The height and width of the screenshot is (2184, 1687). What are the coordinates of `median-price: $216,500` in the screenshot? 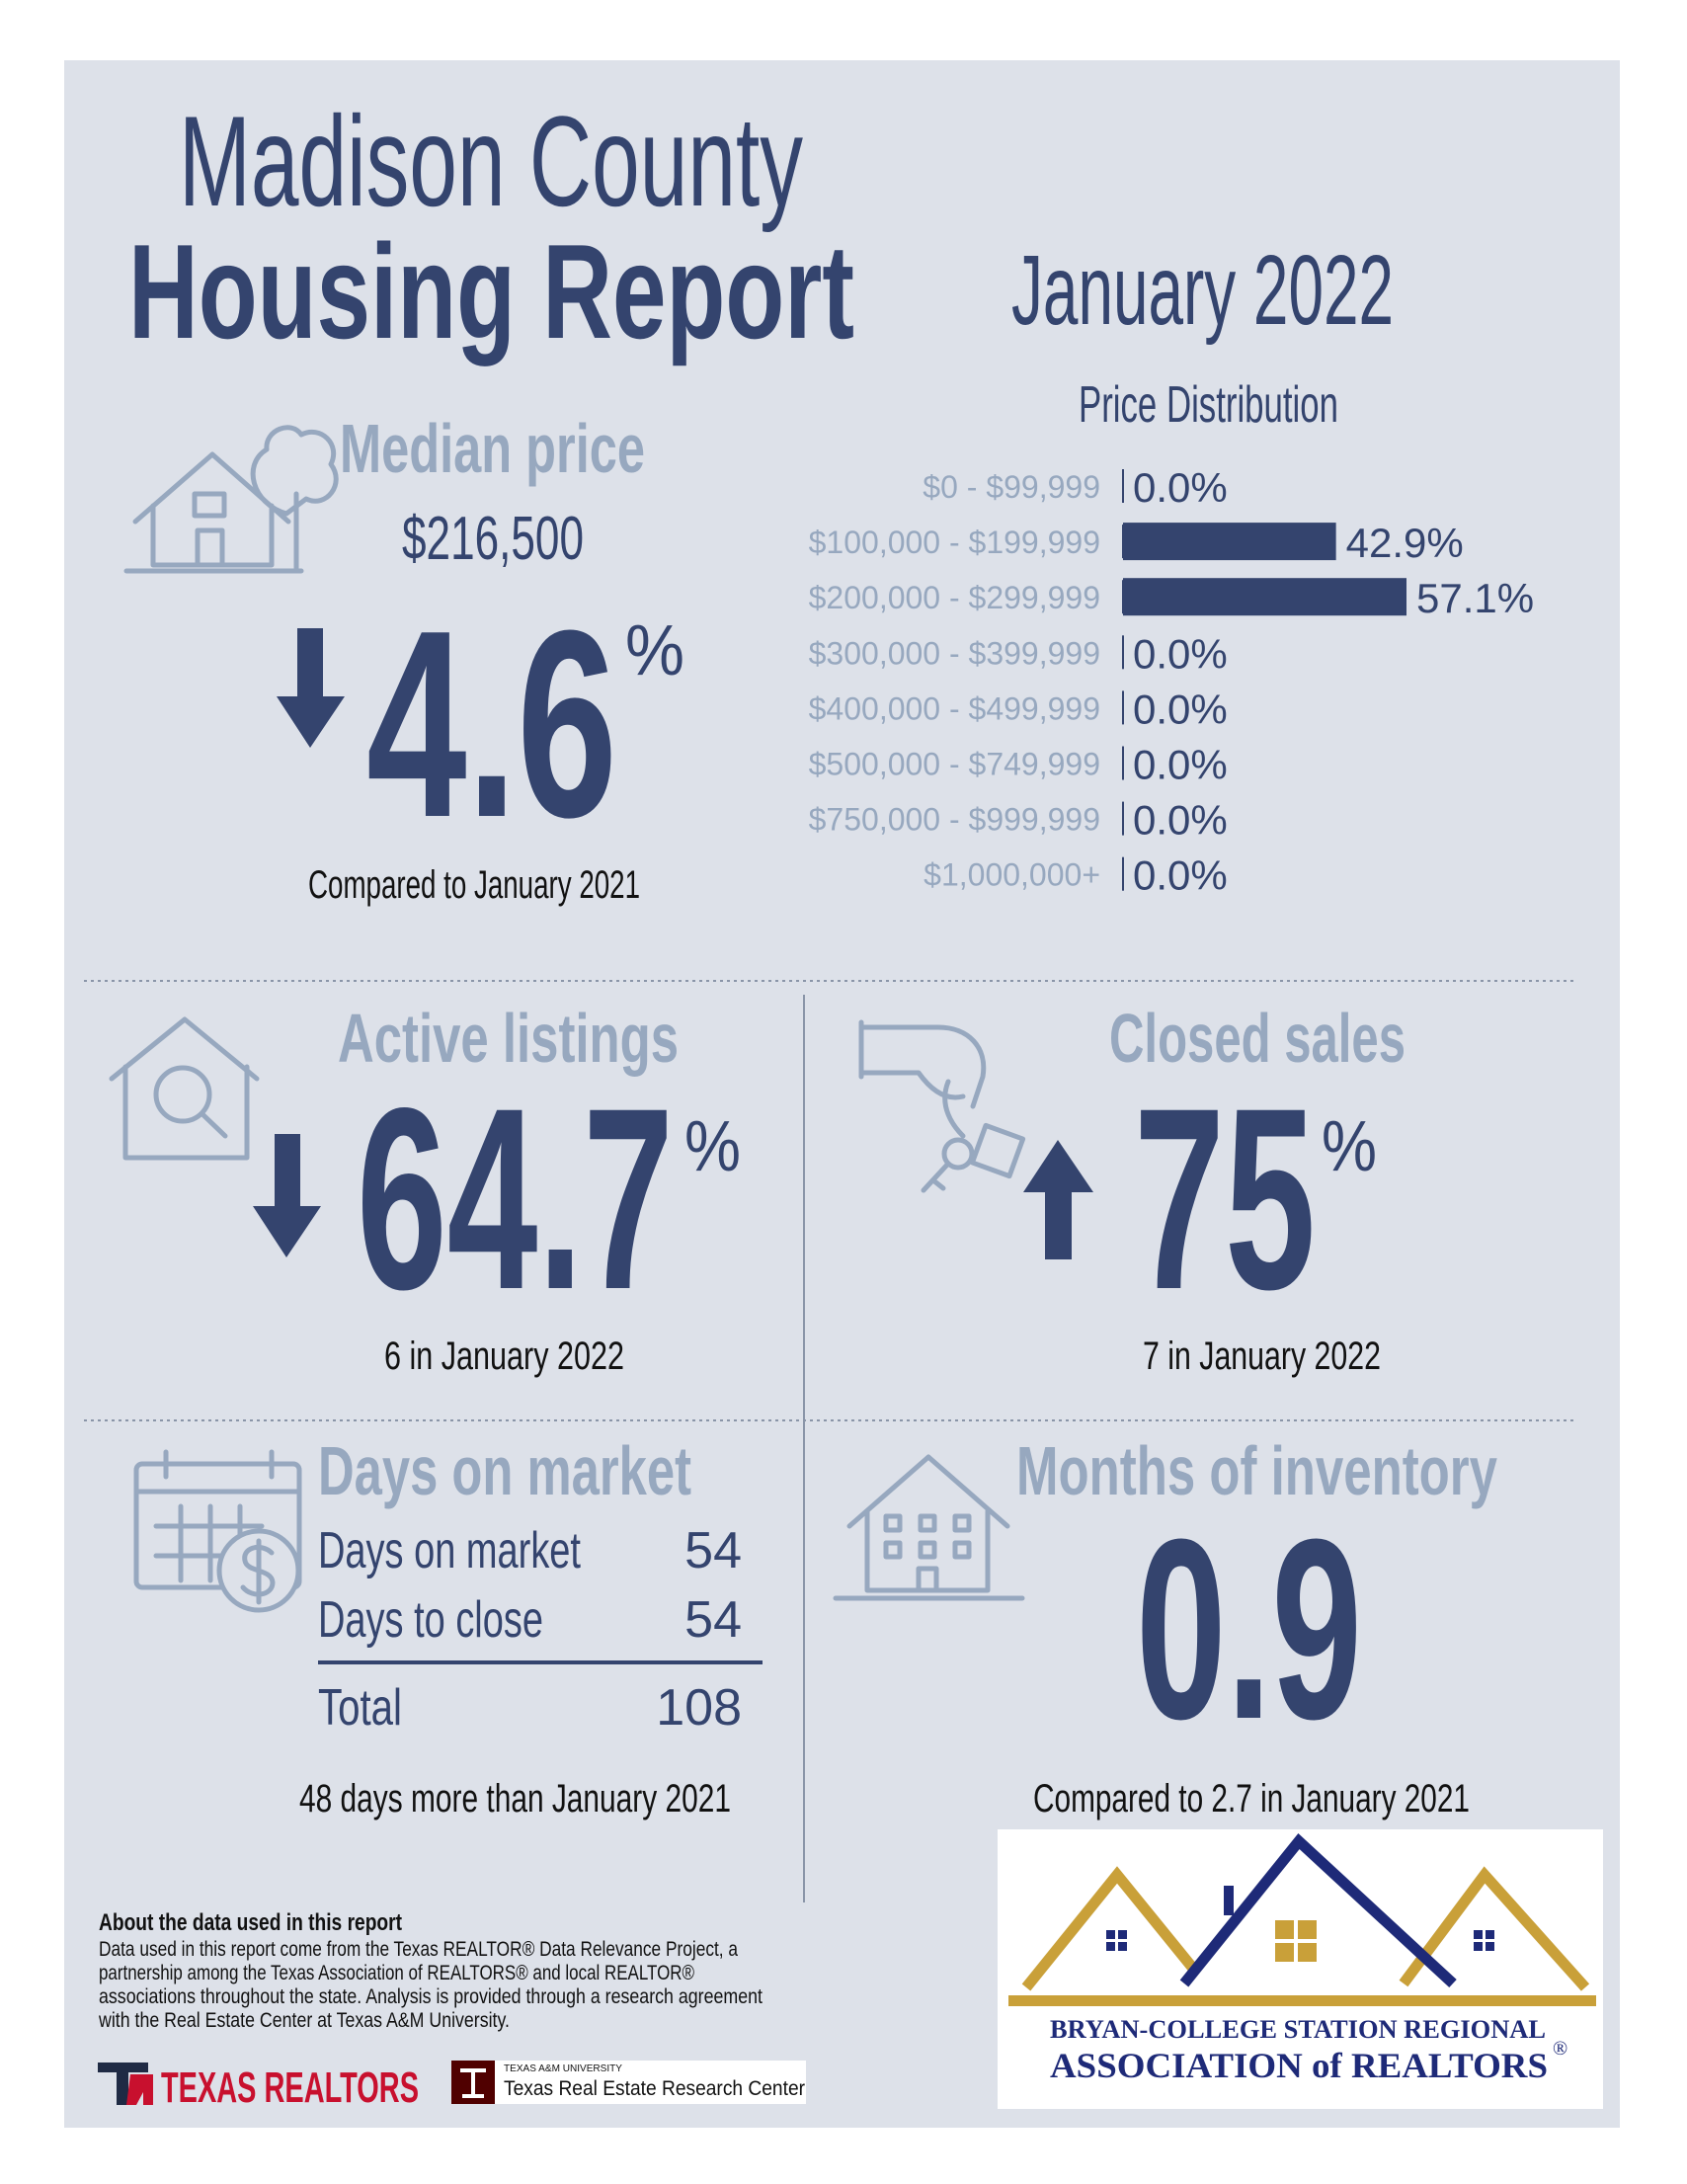 It's located at (493, 539).